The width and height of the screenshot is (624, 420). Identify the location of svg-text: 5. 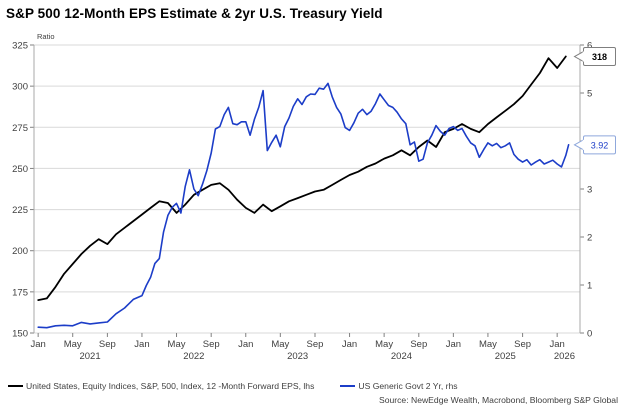
(589, 94).